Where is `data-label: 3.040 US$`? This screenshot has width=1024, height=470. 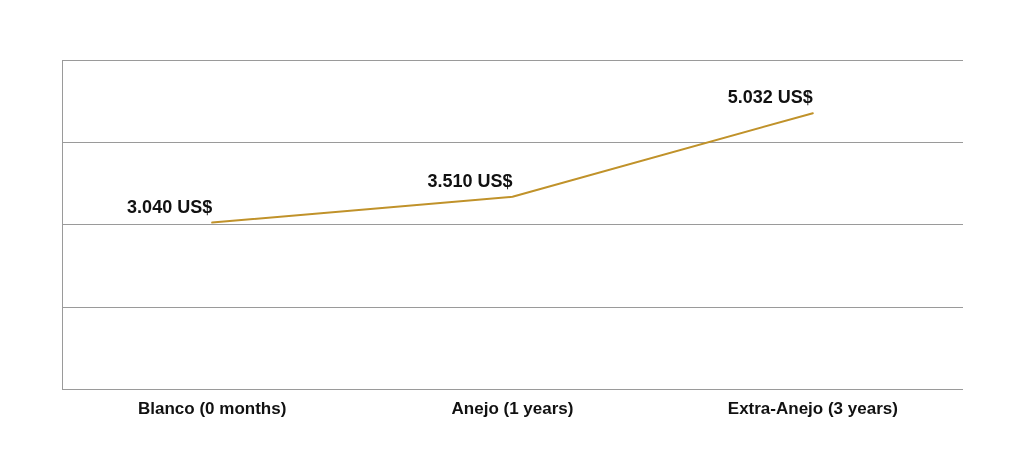 data-label: 3.040 US$ is located at coordinates (170, 206).